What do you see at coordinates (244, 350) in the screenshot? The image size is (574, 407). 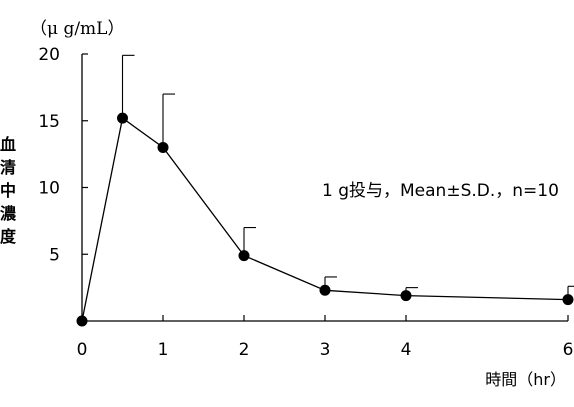 I see `x-tick-label: 2` at bounding box center [244, 350].